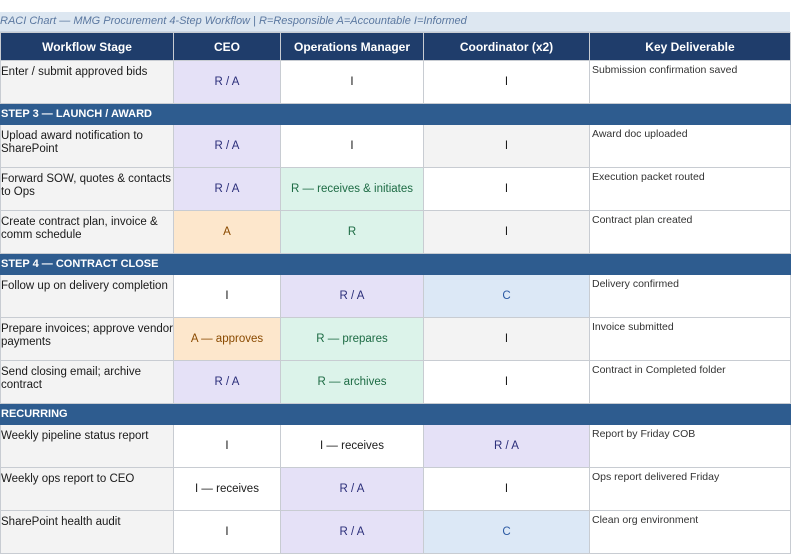 This screenshot has height=554, width=800. I want to click on ops-manager-cell: R — archives, so click(352, 382).